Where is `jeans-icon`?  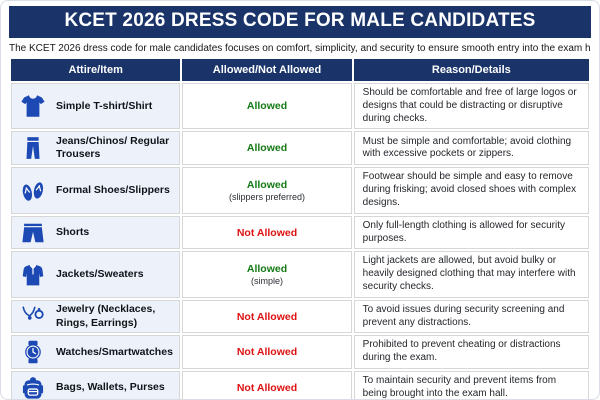
jeans-icon is located at coordinates (33, 148).